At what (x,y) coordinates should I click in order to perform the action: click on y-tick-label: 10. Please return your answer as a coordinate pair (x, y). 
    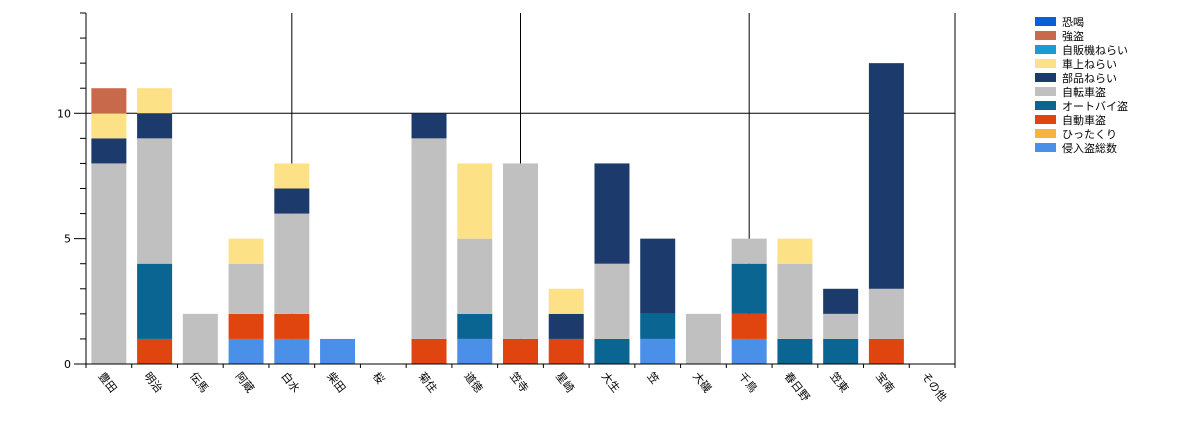
    Looking at the image, I should click on (64, 113).